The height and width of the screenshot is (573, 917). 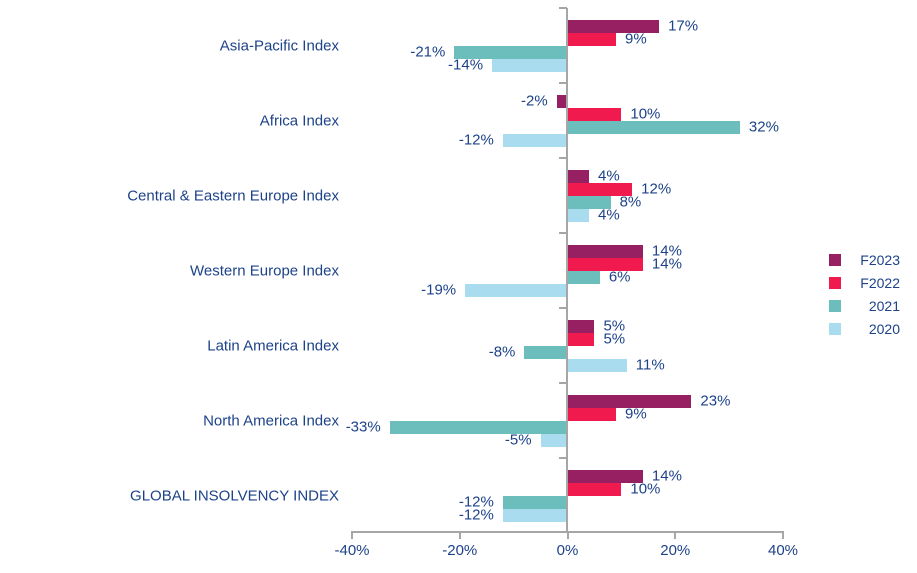 What do you see at coordinates (567, 550) in the screenshot?
I see `x-axis-tick-label: 0%` at bounding box center [567, 550].